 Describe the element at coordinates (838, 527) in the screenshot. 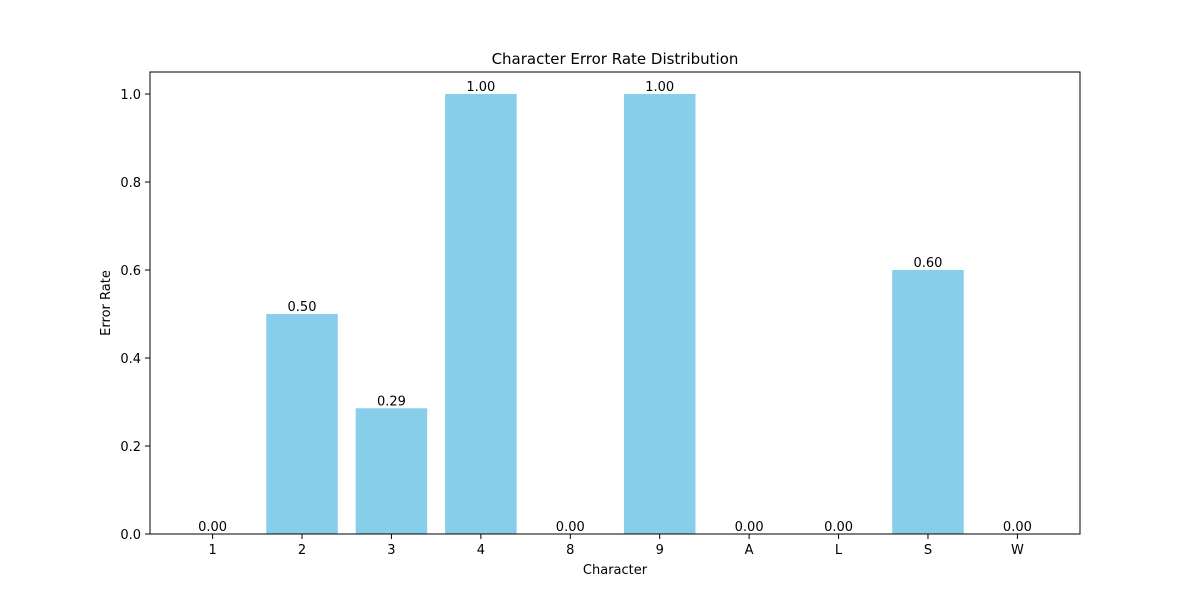

I see `data-label-L: 0.00` at that location.